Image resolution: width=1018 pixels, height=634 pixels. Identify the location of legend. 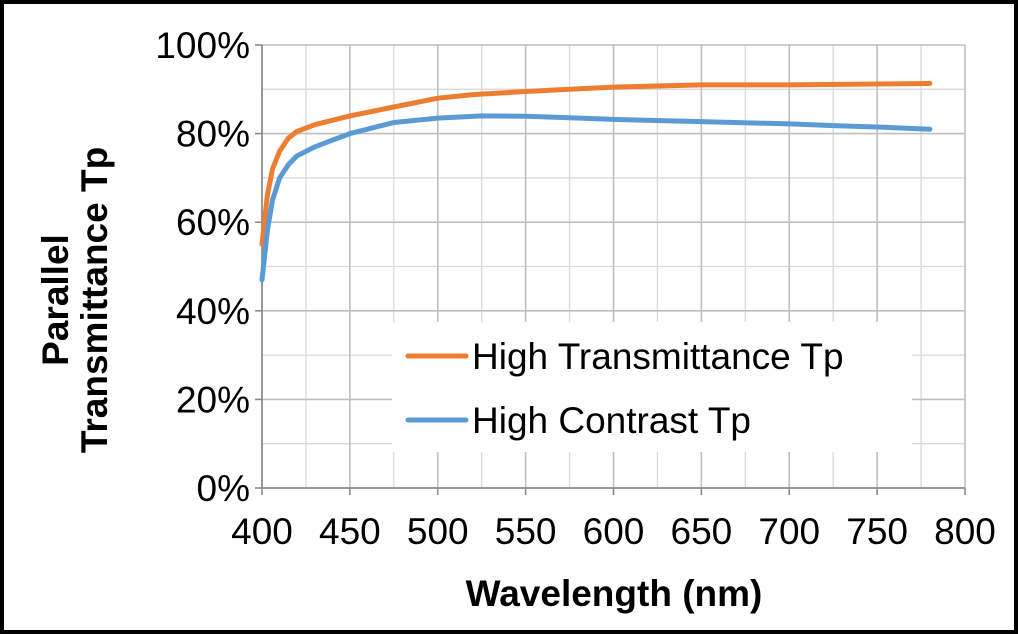
(652, 387).